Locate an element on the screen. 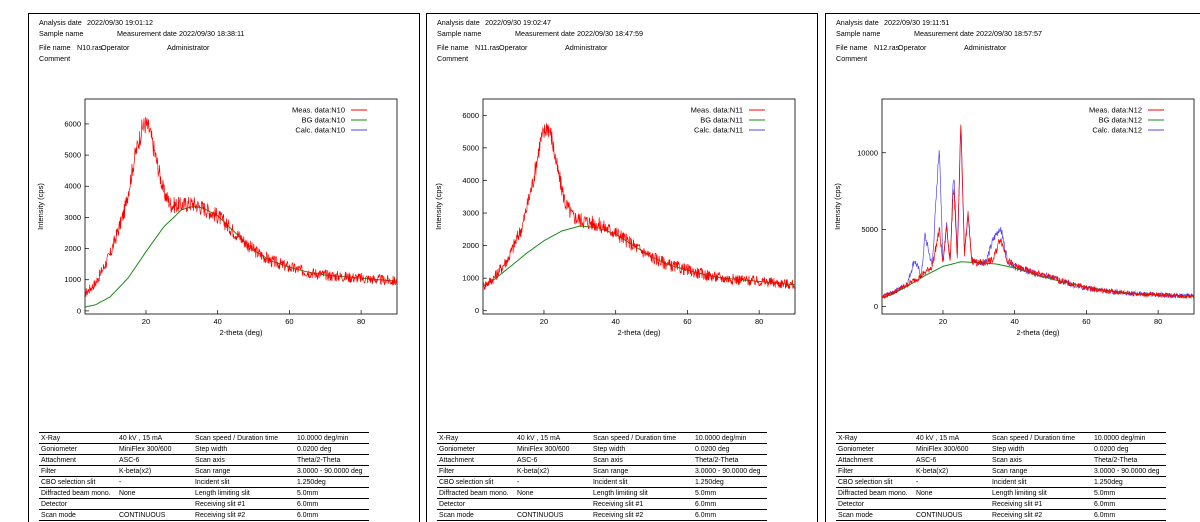 The image size is (1200, 522). x-axis-label: 2-theta (deg) is located at coordinates (241, 332).